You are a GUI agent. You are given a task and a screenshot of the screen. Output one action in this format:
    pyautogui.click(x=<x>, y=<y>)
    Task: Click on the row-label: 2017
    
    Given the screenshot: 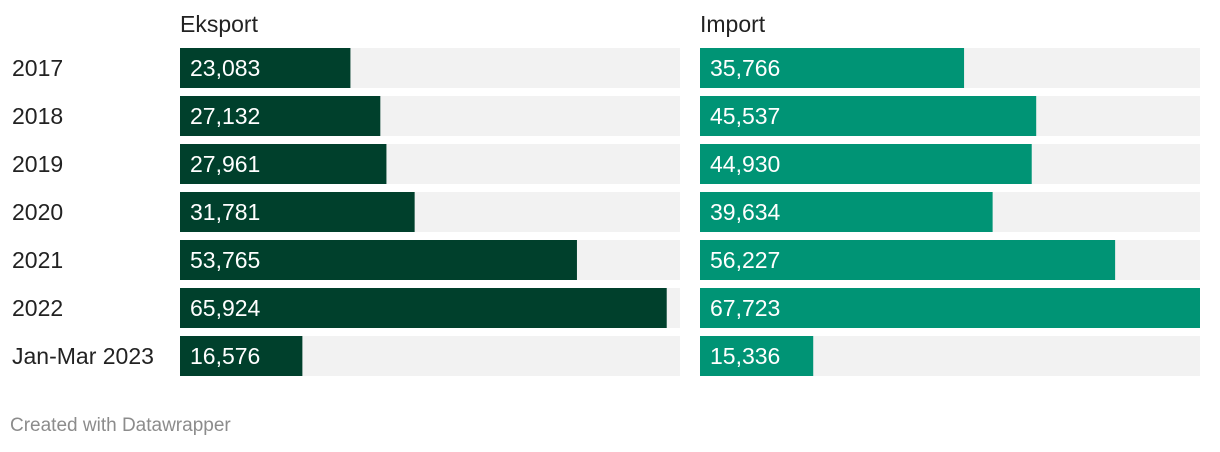 What is the action you would take?
    pyautogui.click(x=37, y=68)
    